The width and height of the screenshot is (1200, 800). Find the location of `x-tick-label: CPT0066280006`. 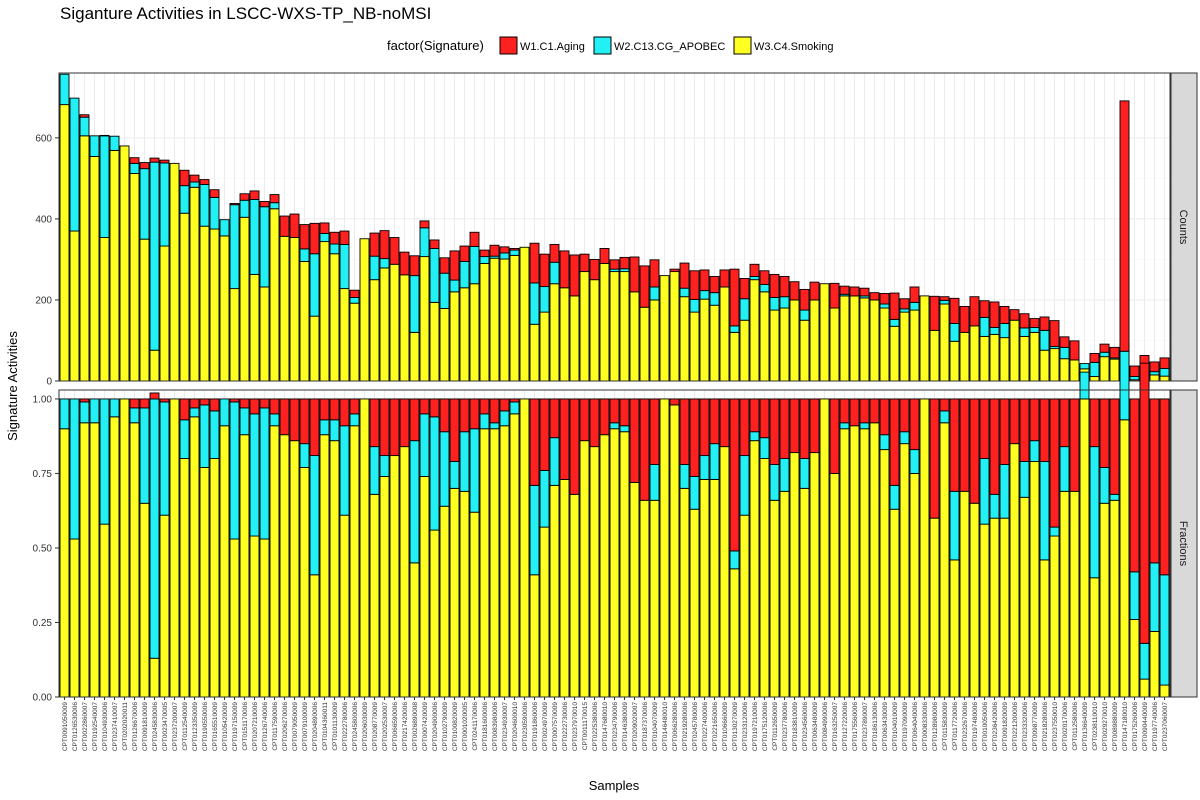

x-tick-label: CPT0066280006 is located at coordinates (675, 727).